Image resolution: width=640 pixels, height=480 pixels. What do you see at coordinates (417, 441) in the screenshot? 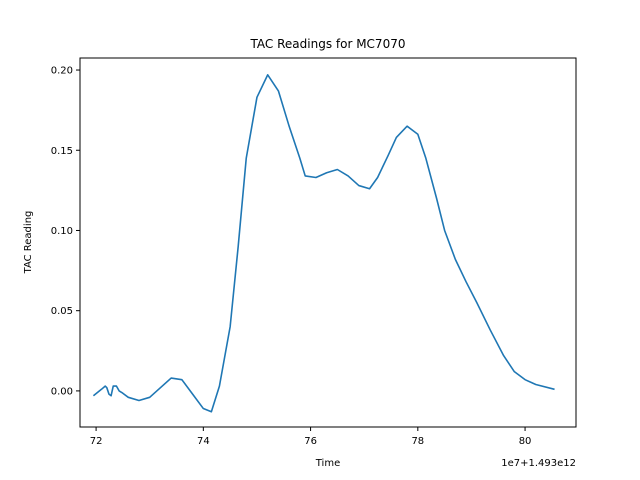
I see `x-tick-label: 78` at bounding box center [417, 441].